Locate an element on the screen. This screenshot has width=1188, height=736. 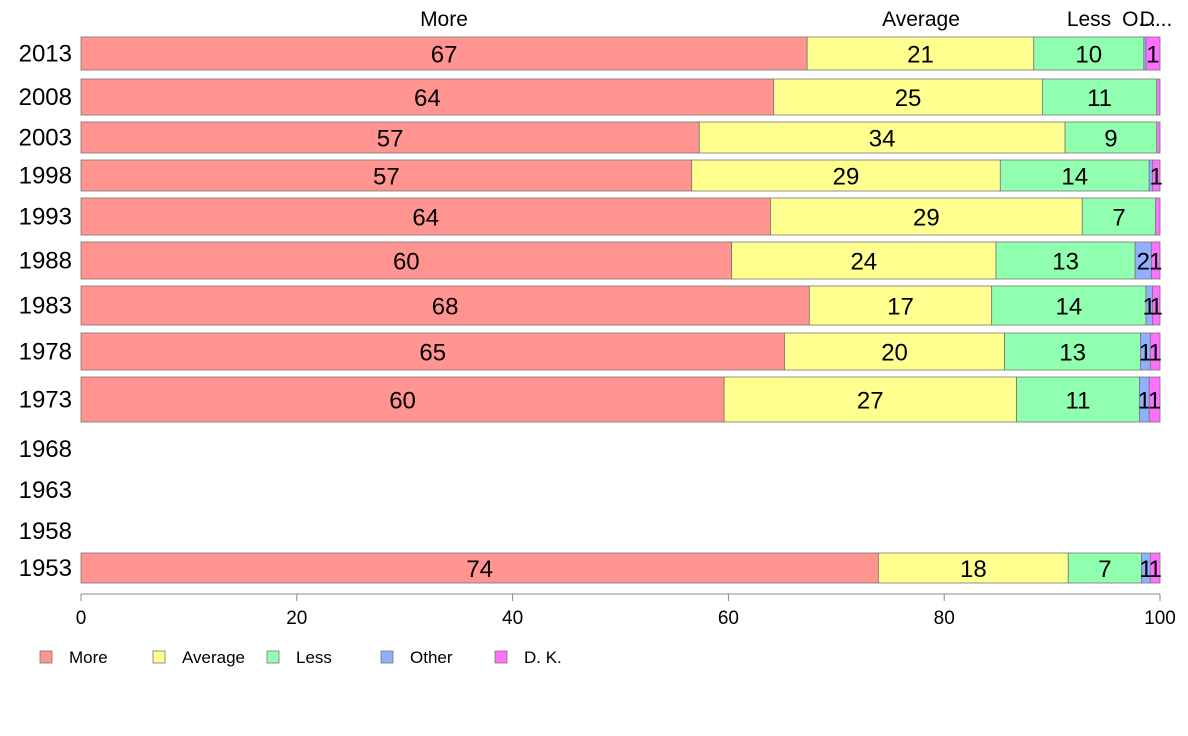
data-label: 10 is located at coordinates (1088, 55).